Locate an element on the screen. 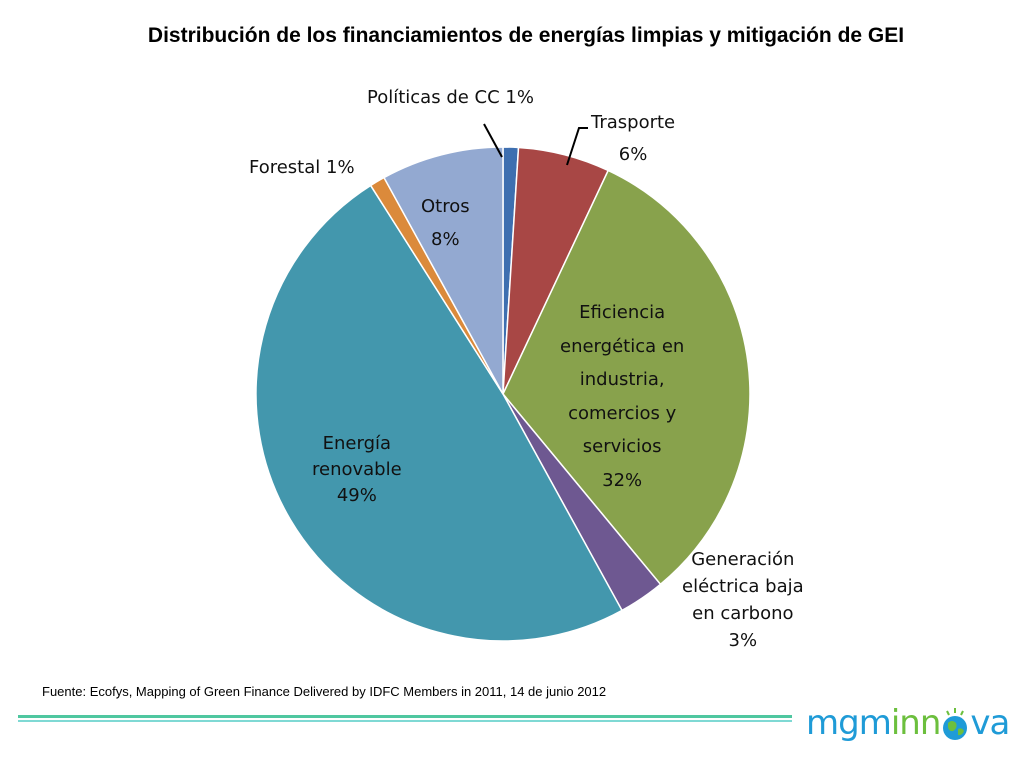 Image resolution: width=1024 pixels, height=768 pixels. label-eficiencia-line5: servicios is located at coordinates (622, 446).